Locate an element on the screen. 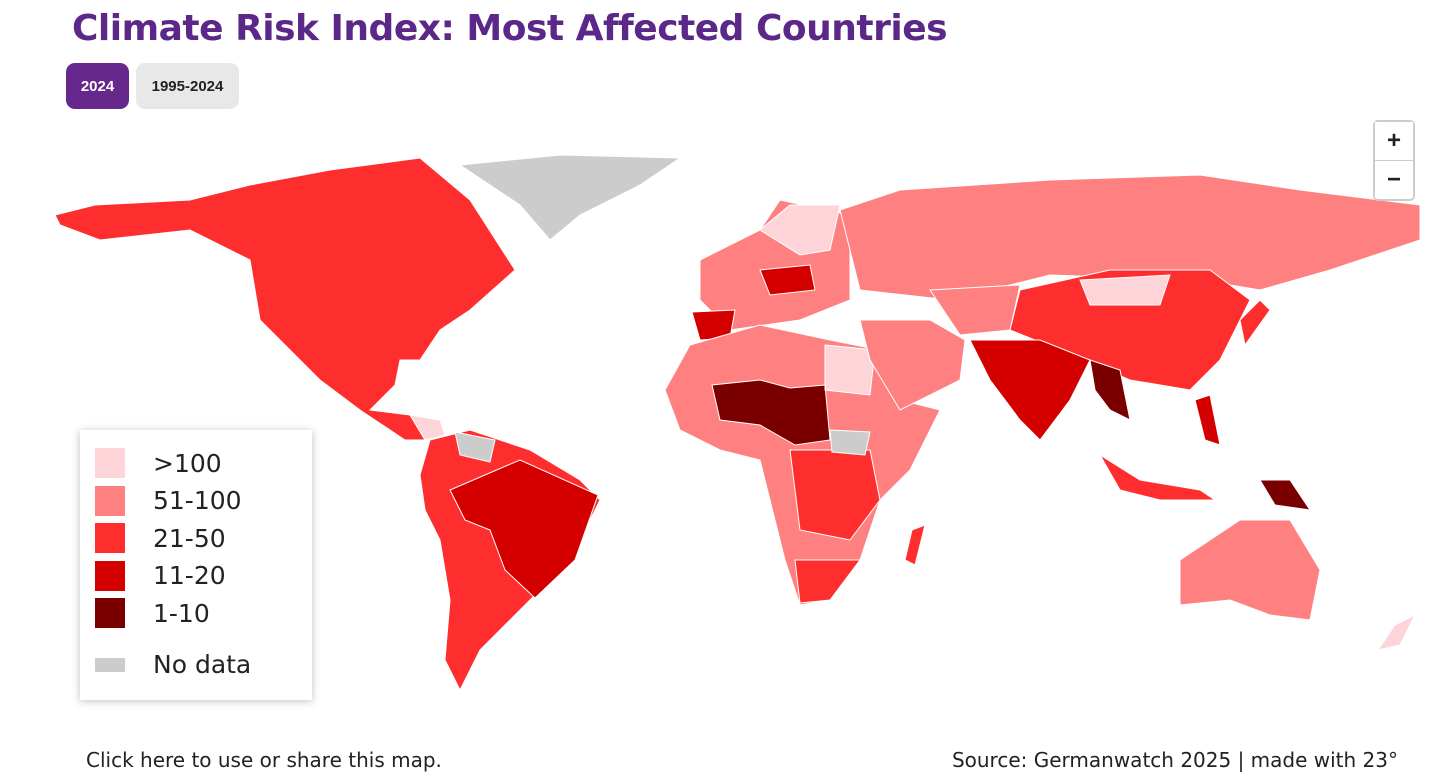 The height and width of the screenshot is (784, 1456). madagascar is located at coordinates (915, 545).